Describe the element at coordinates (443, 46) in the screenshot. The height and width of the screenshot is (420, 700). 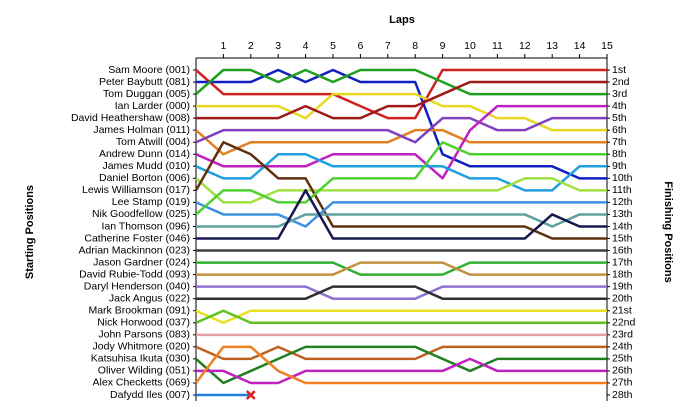
I see `x-tick-label: 9` at that location.